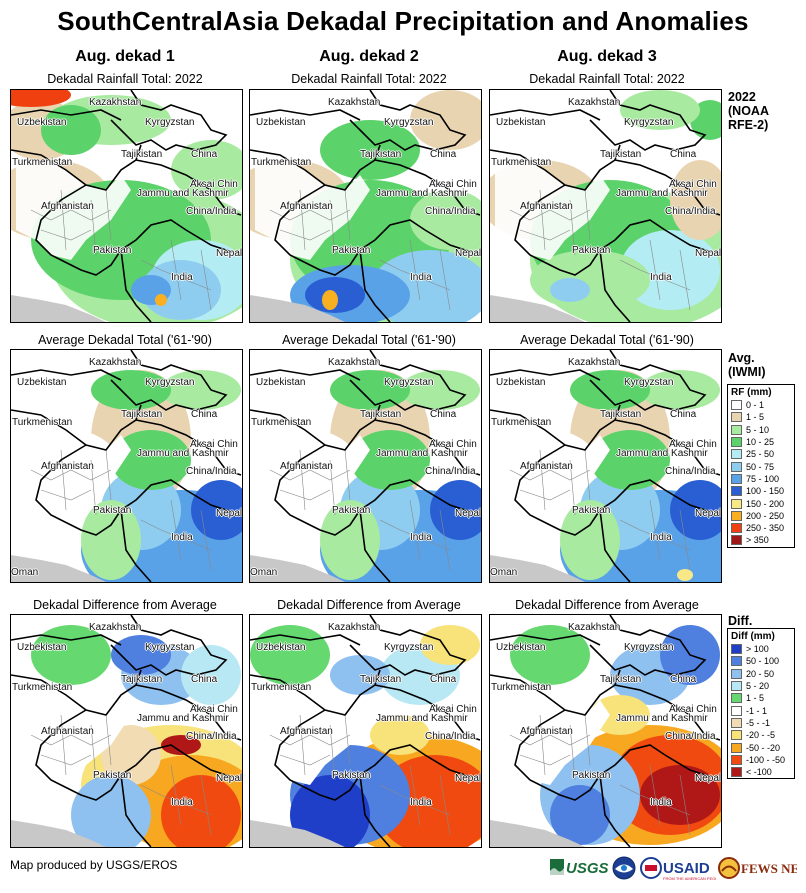 Image resolution: width=806 pixels, height=893 pixels. What do you see at coordinates (25, 572) in the screenshot?
I see `map-label-oman: Oman` at bounding box center [25, 572].